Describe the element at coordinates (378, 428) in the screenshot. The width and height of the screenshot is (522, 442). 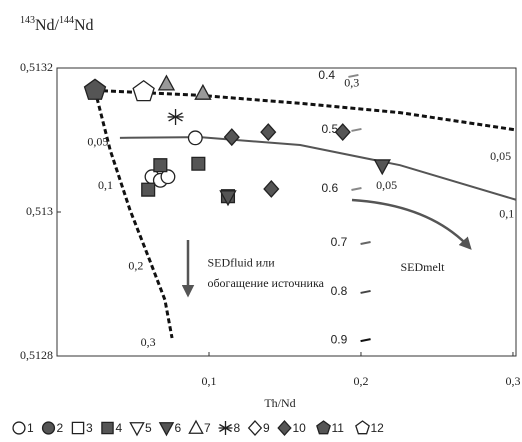
I see `legend-label: 12` at that location.